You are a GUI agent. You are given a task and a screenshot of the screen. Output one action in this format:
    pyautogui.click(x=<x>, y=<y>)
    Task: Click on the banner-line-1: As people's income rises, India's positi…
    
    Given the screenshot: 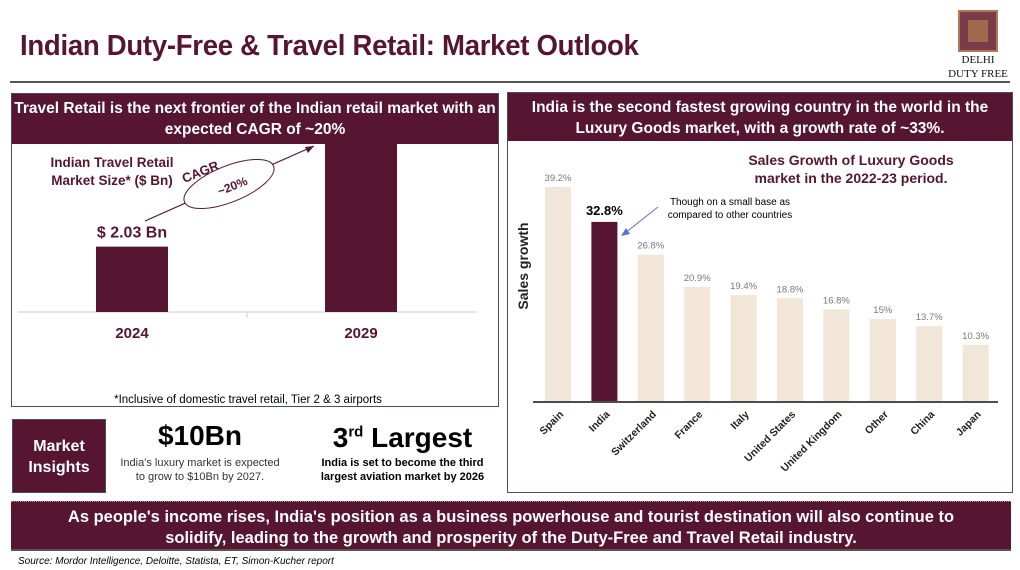 What is the action you would take?
    pyautogui.click(x=511, y=517)
    